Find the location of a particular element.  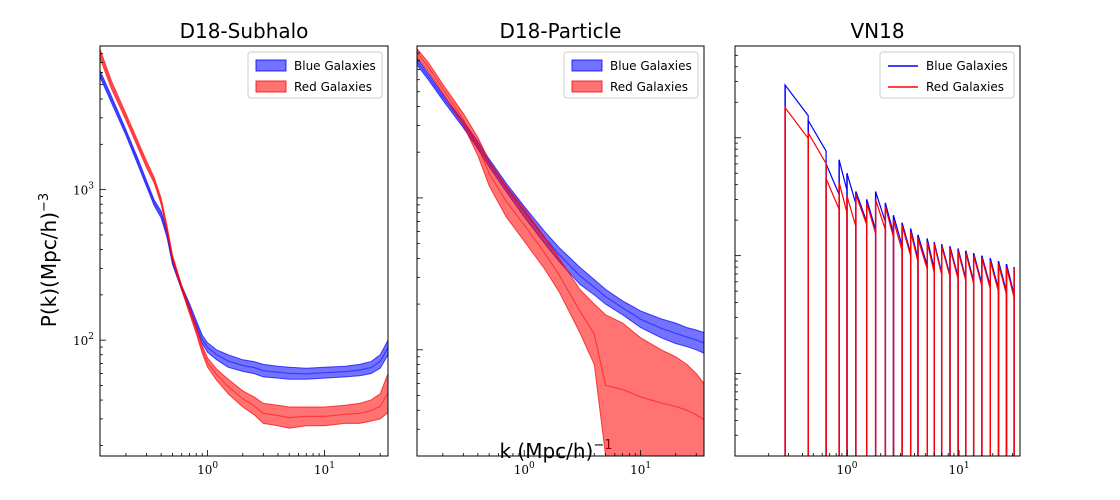

panel-title: VN18 is located at coordinates (877, 31).